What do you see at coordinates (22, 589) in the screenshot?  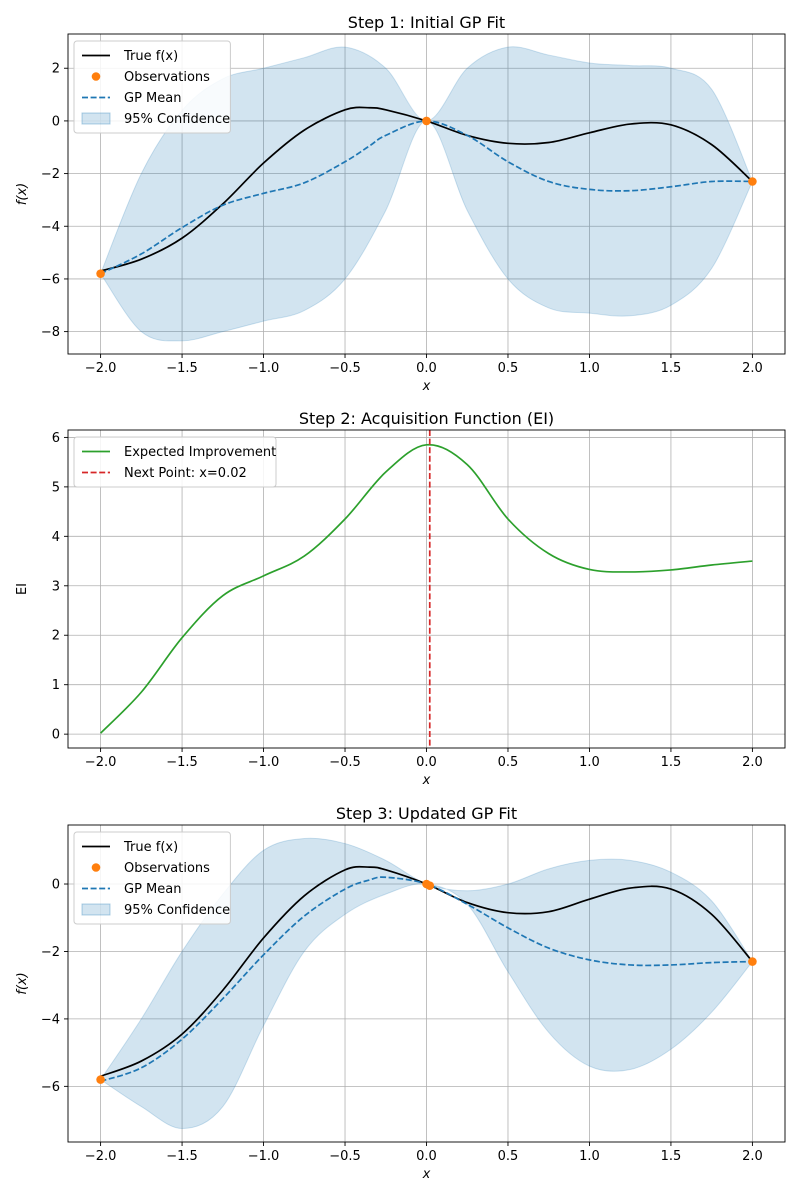 I see `y-axis-label: EI` at bounding box center [22, 589].